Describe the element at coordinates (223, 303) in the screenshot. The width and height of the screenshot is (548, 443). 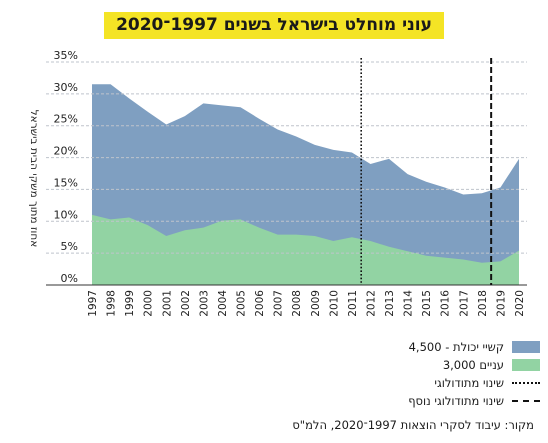
I see `x-tick-label: 2004` at that location.